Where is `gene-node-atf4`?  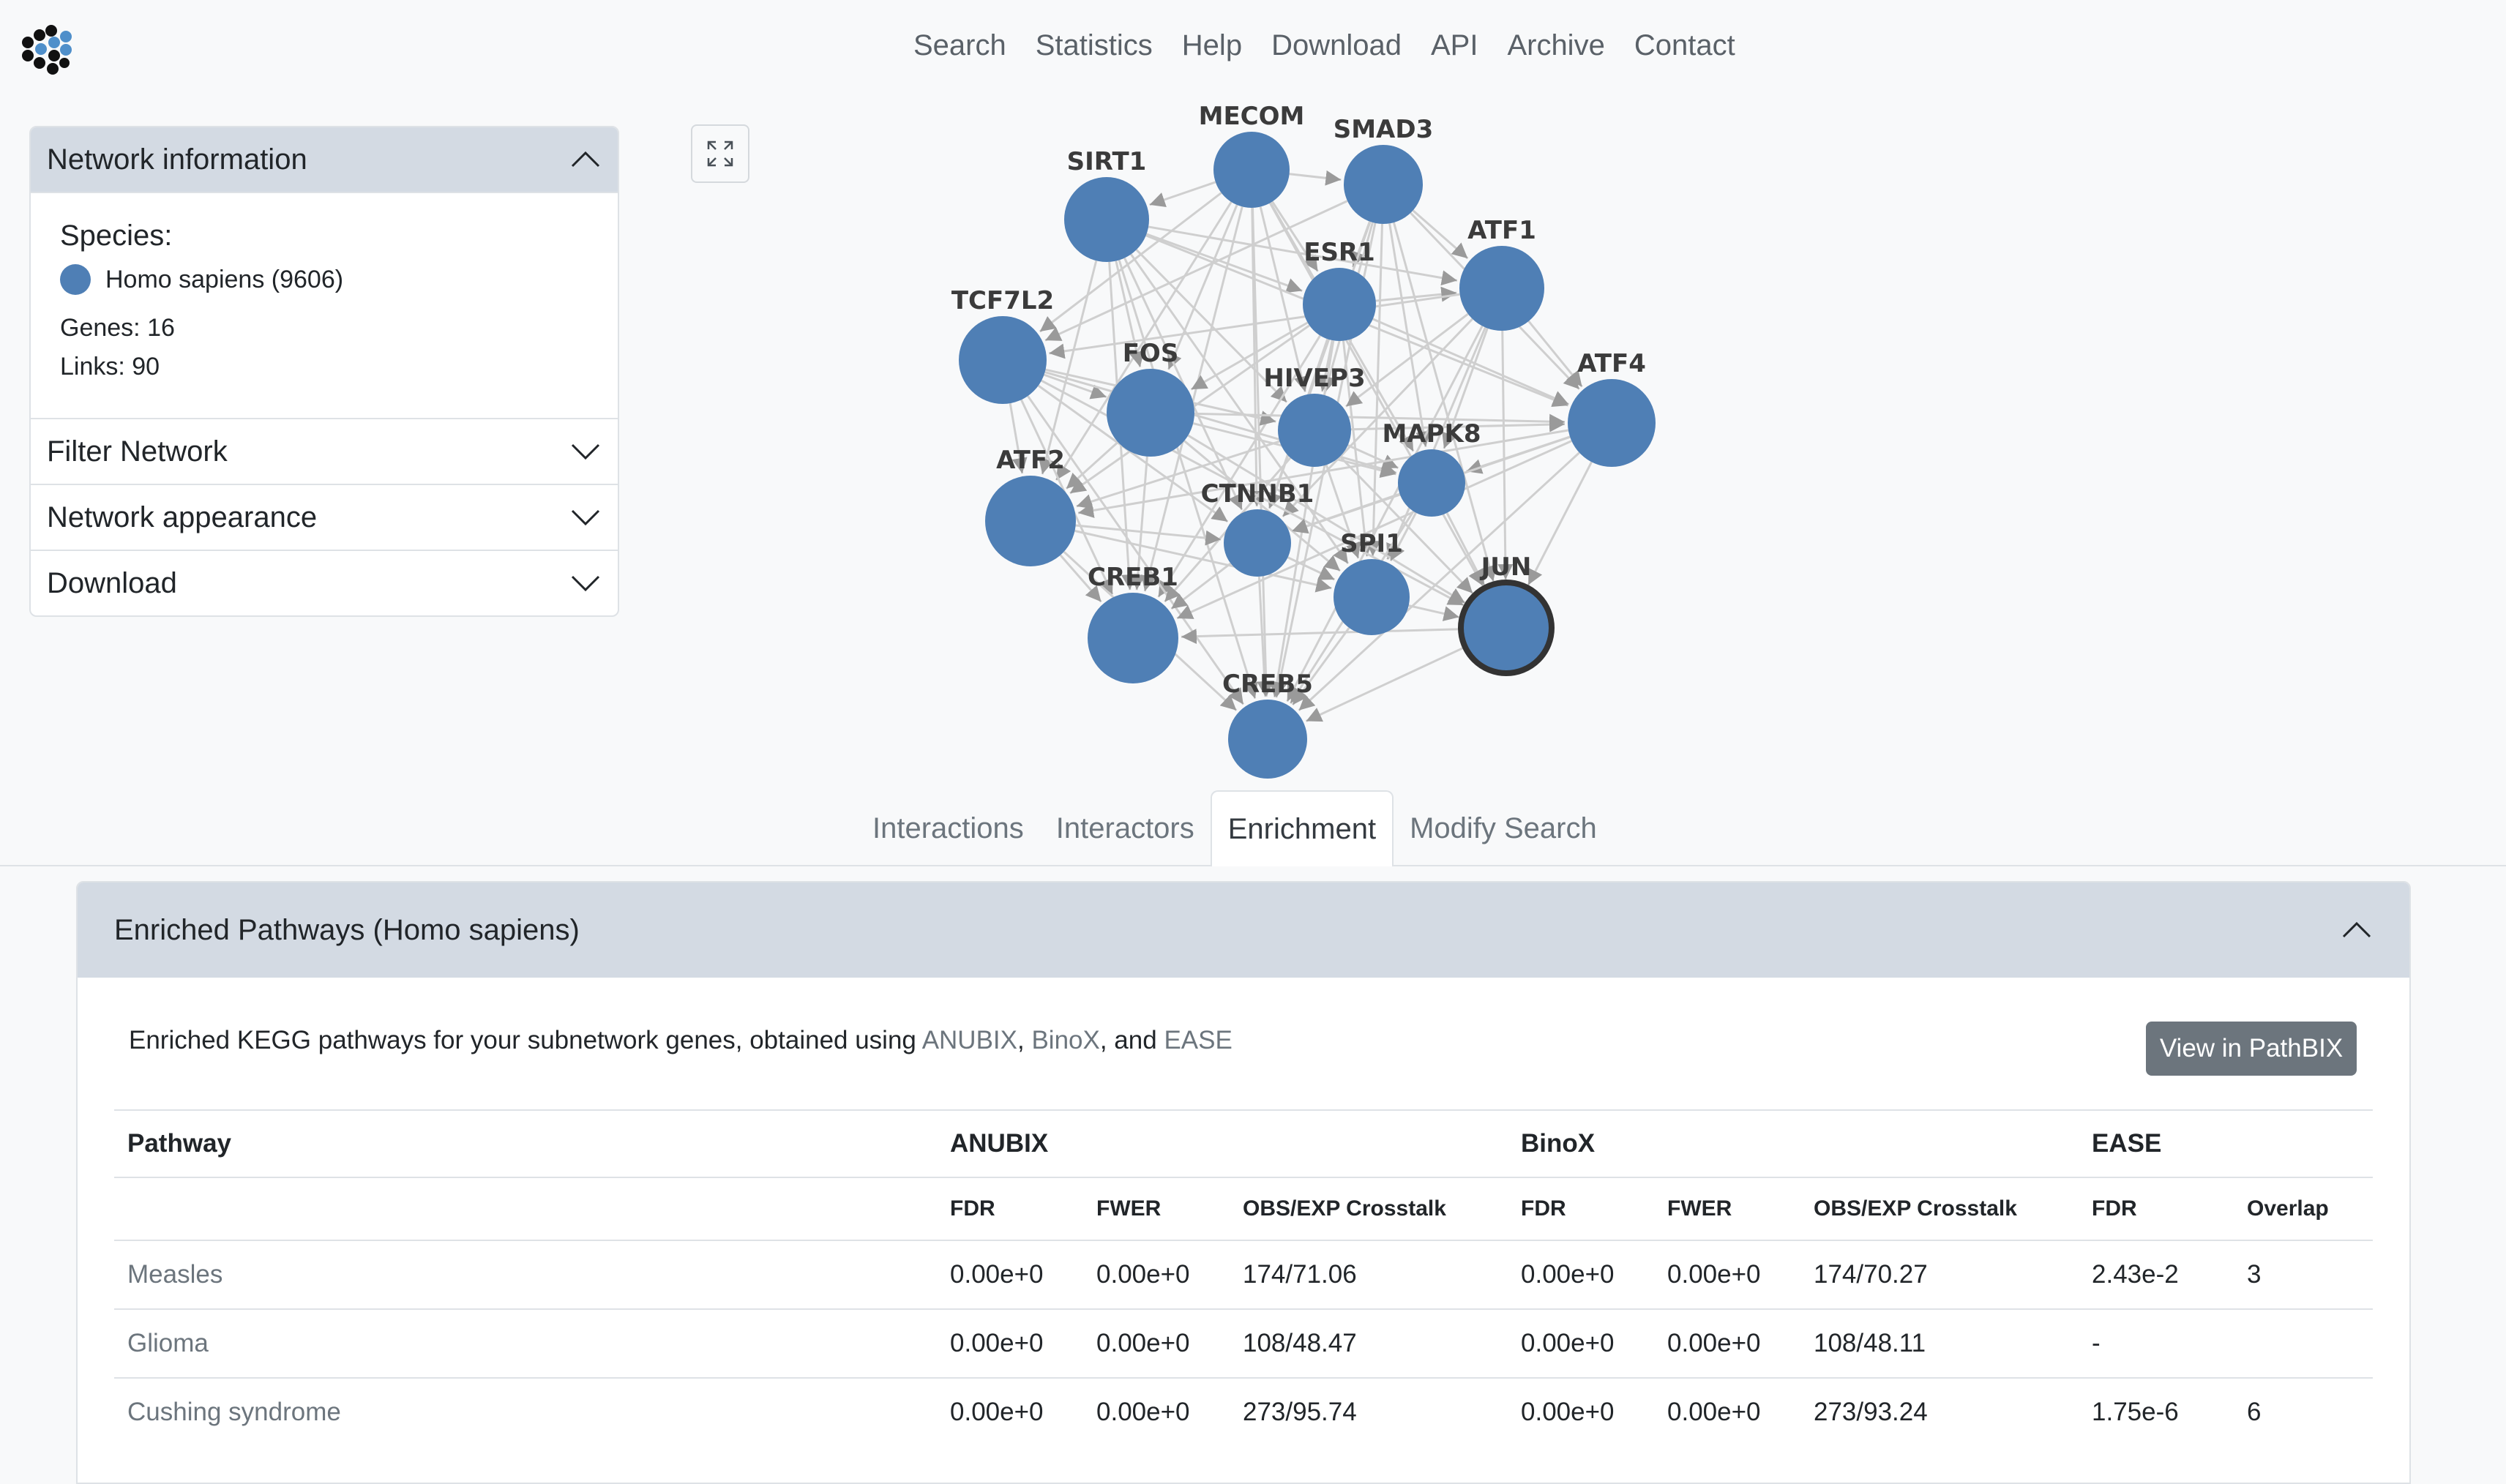 gene-node-atf4 is located at coordinates (1612, 423).